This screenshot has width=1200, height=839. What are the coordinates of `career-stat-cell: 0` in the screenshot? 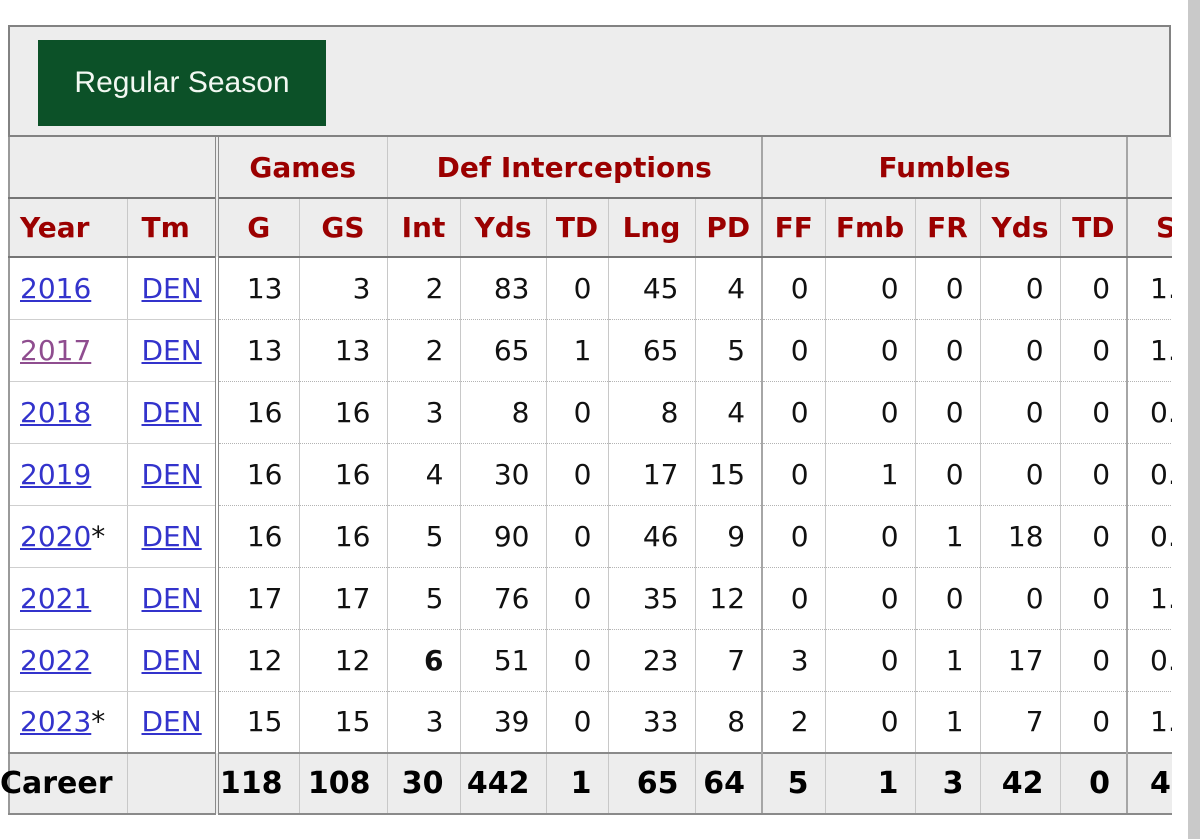 It's located at (1093, 783).